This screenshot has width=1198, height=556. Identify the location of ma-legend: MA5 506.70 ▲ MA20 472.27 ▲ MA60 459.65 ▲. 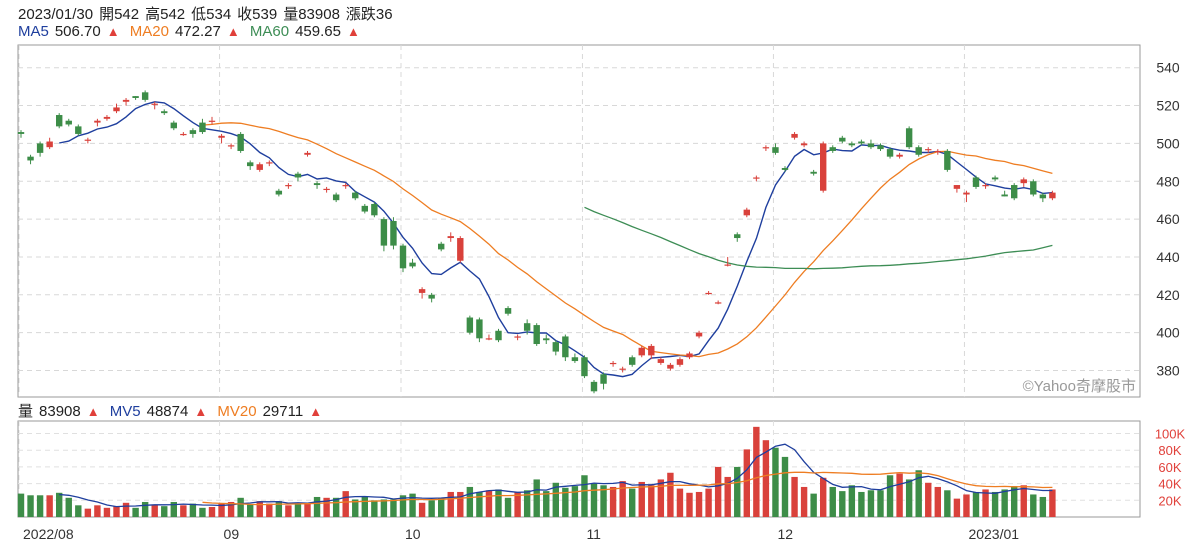
(192, 31).